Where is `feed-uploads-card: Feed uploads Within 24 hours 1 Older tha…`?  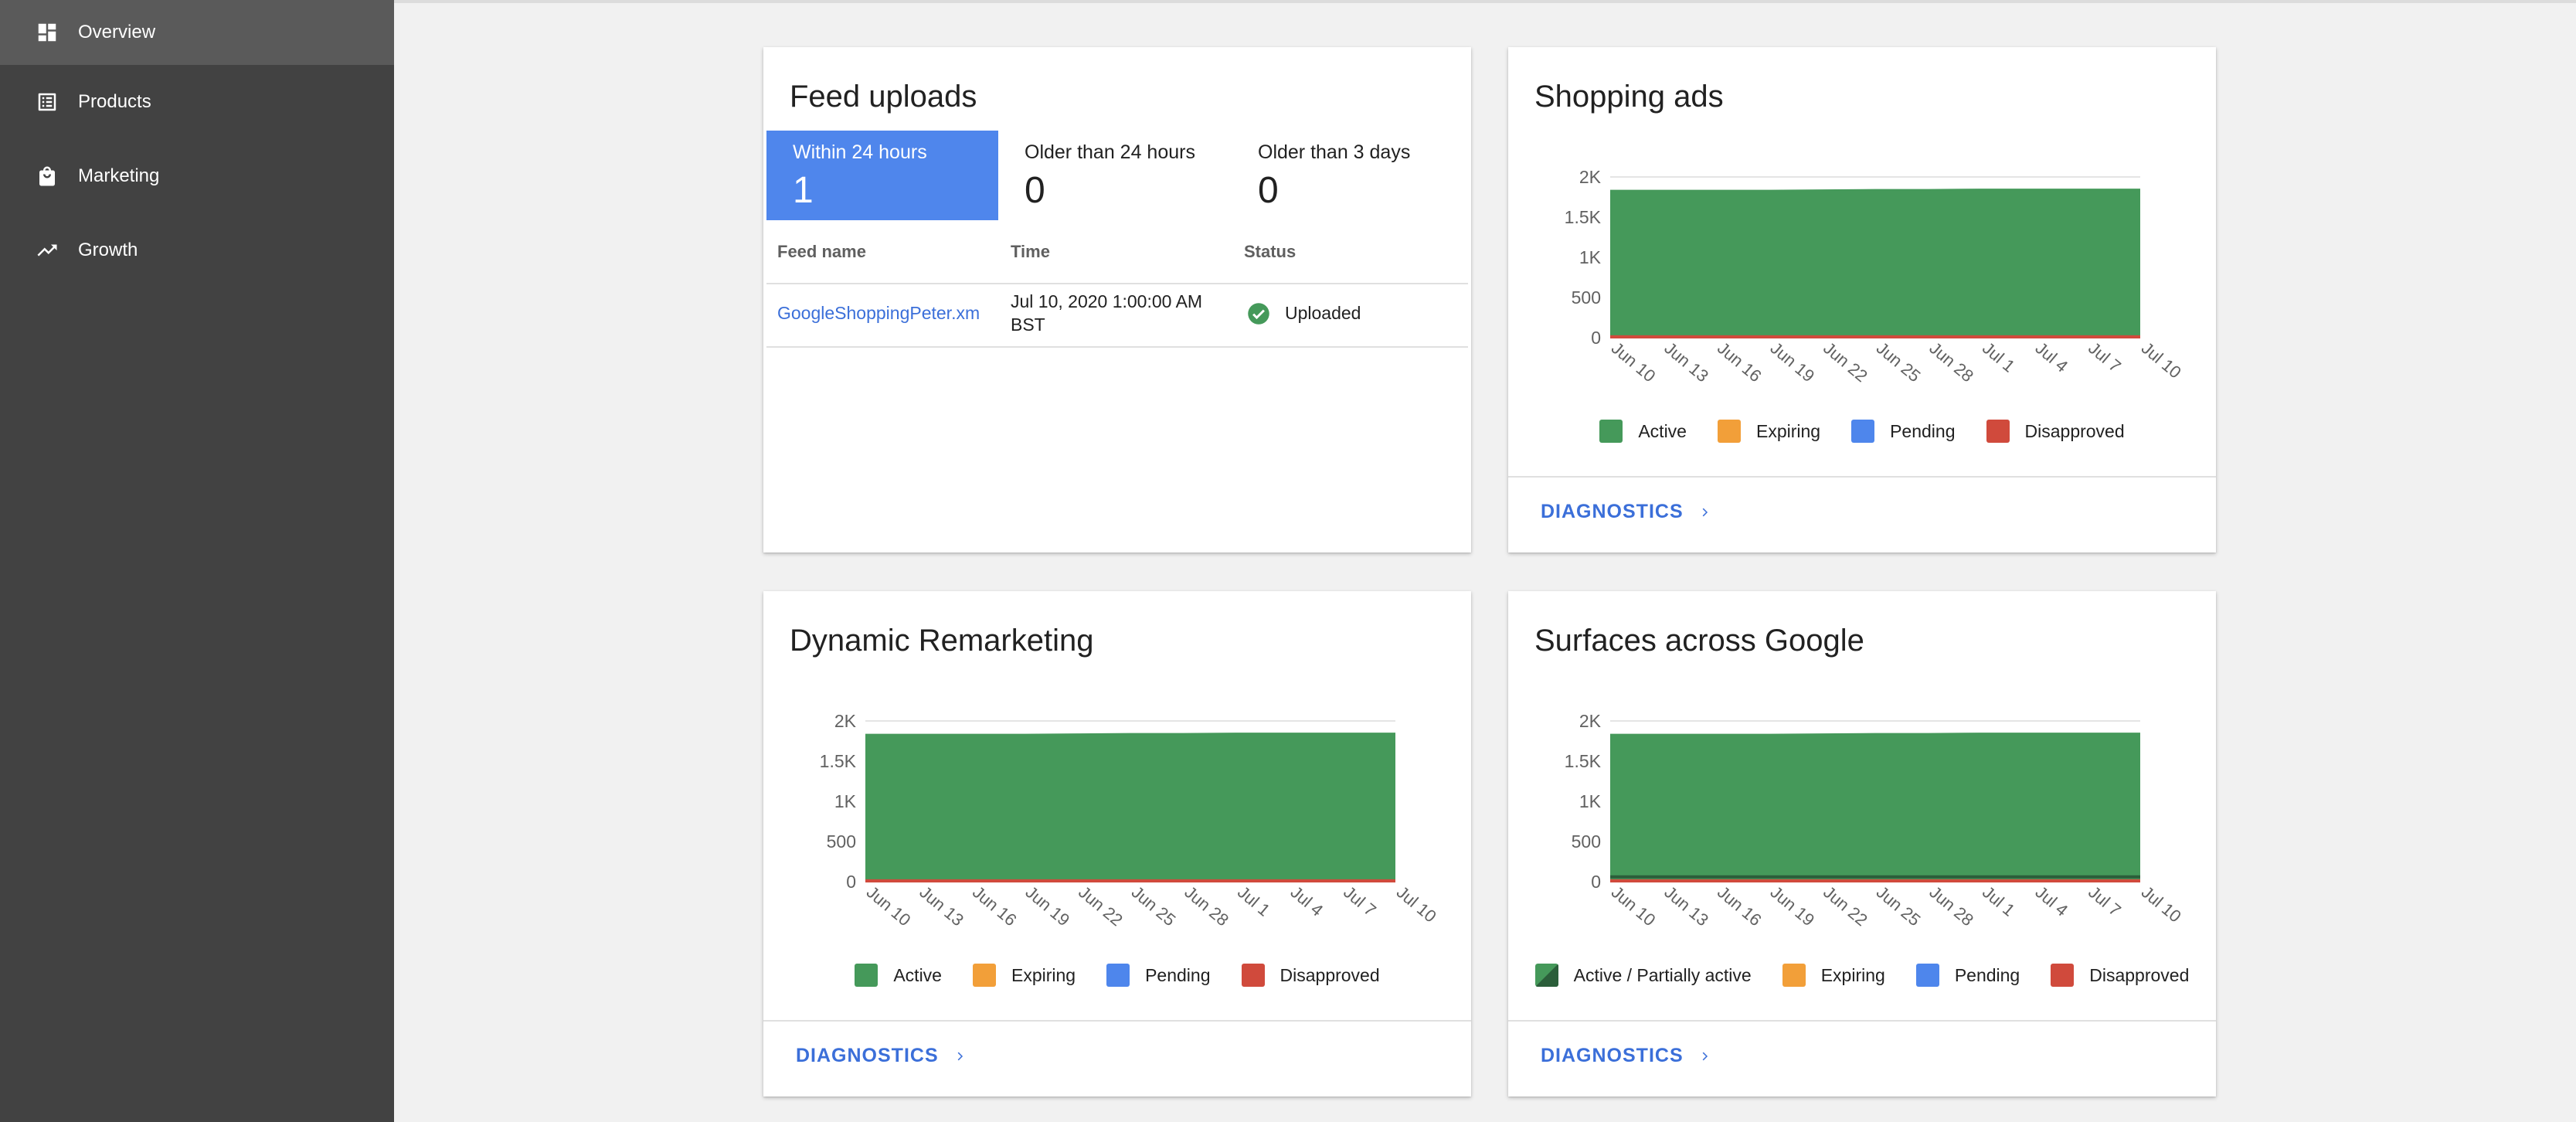 feed-uploads-card: Feed uploads Within 24 hours 1 Older tha… is located at coordinates (1117, 299).